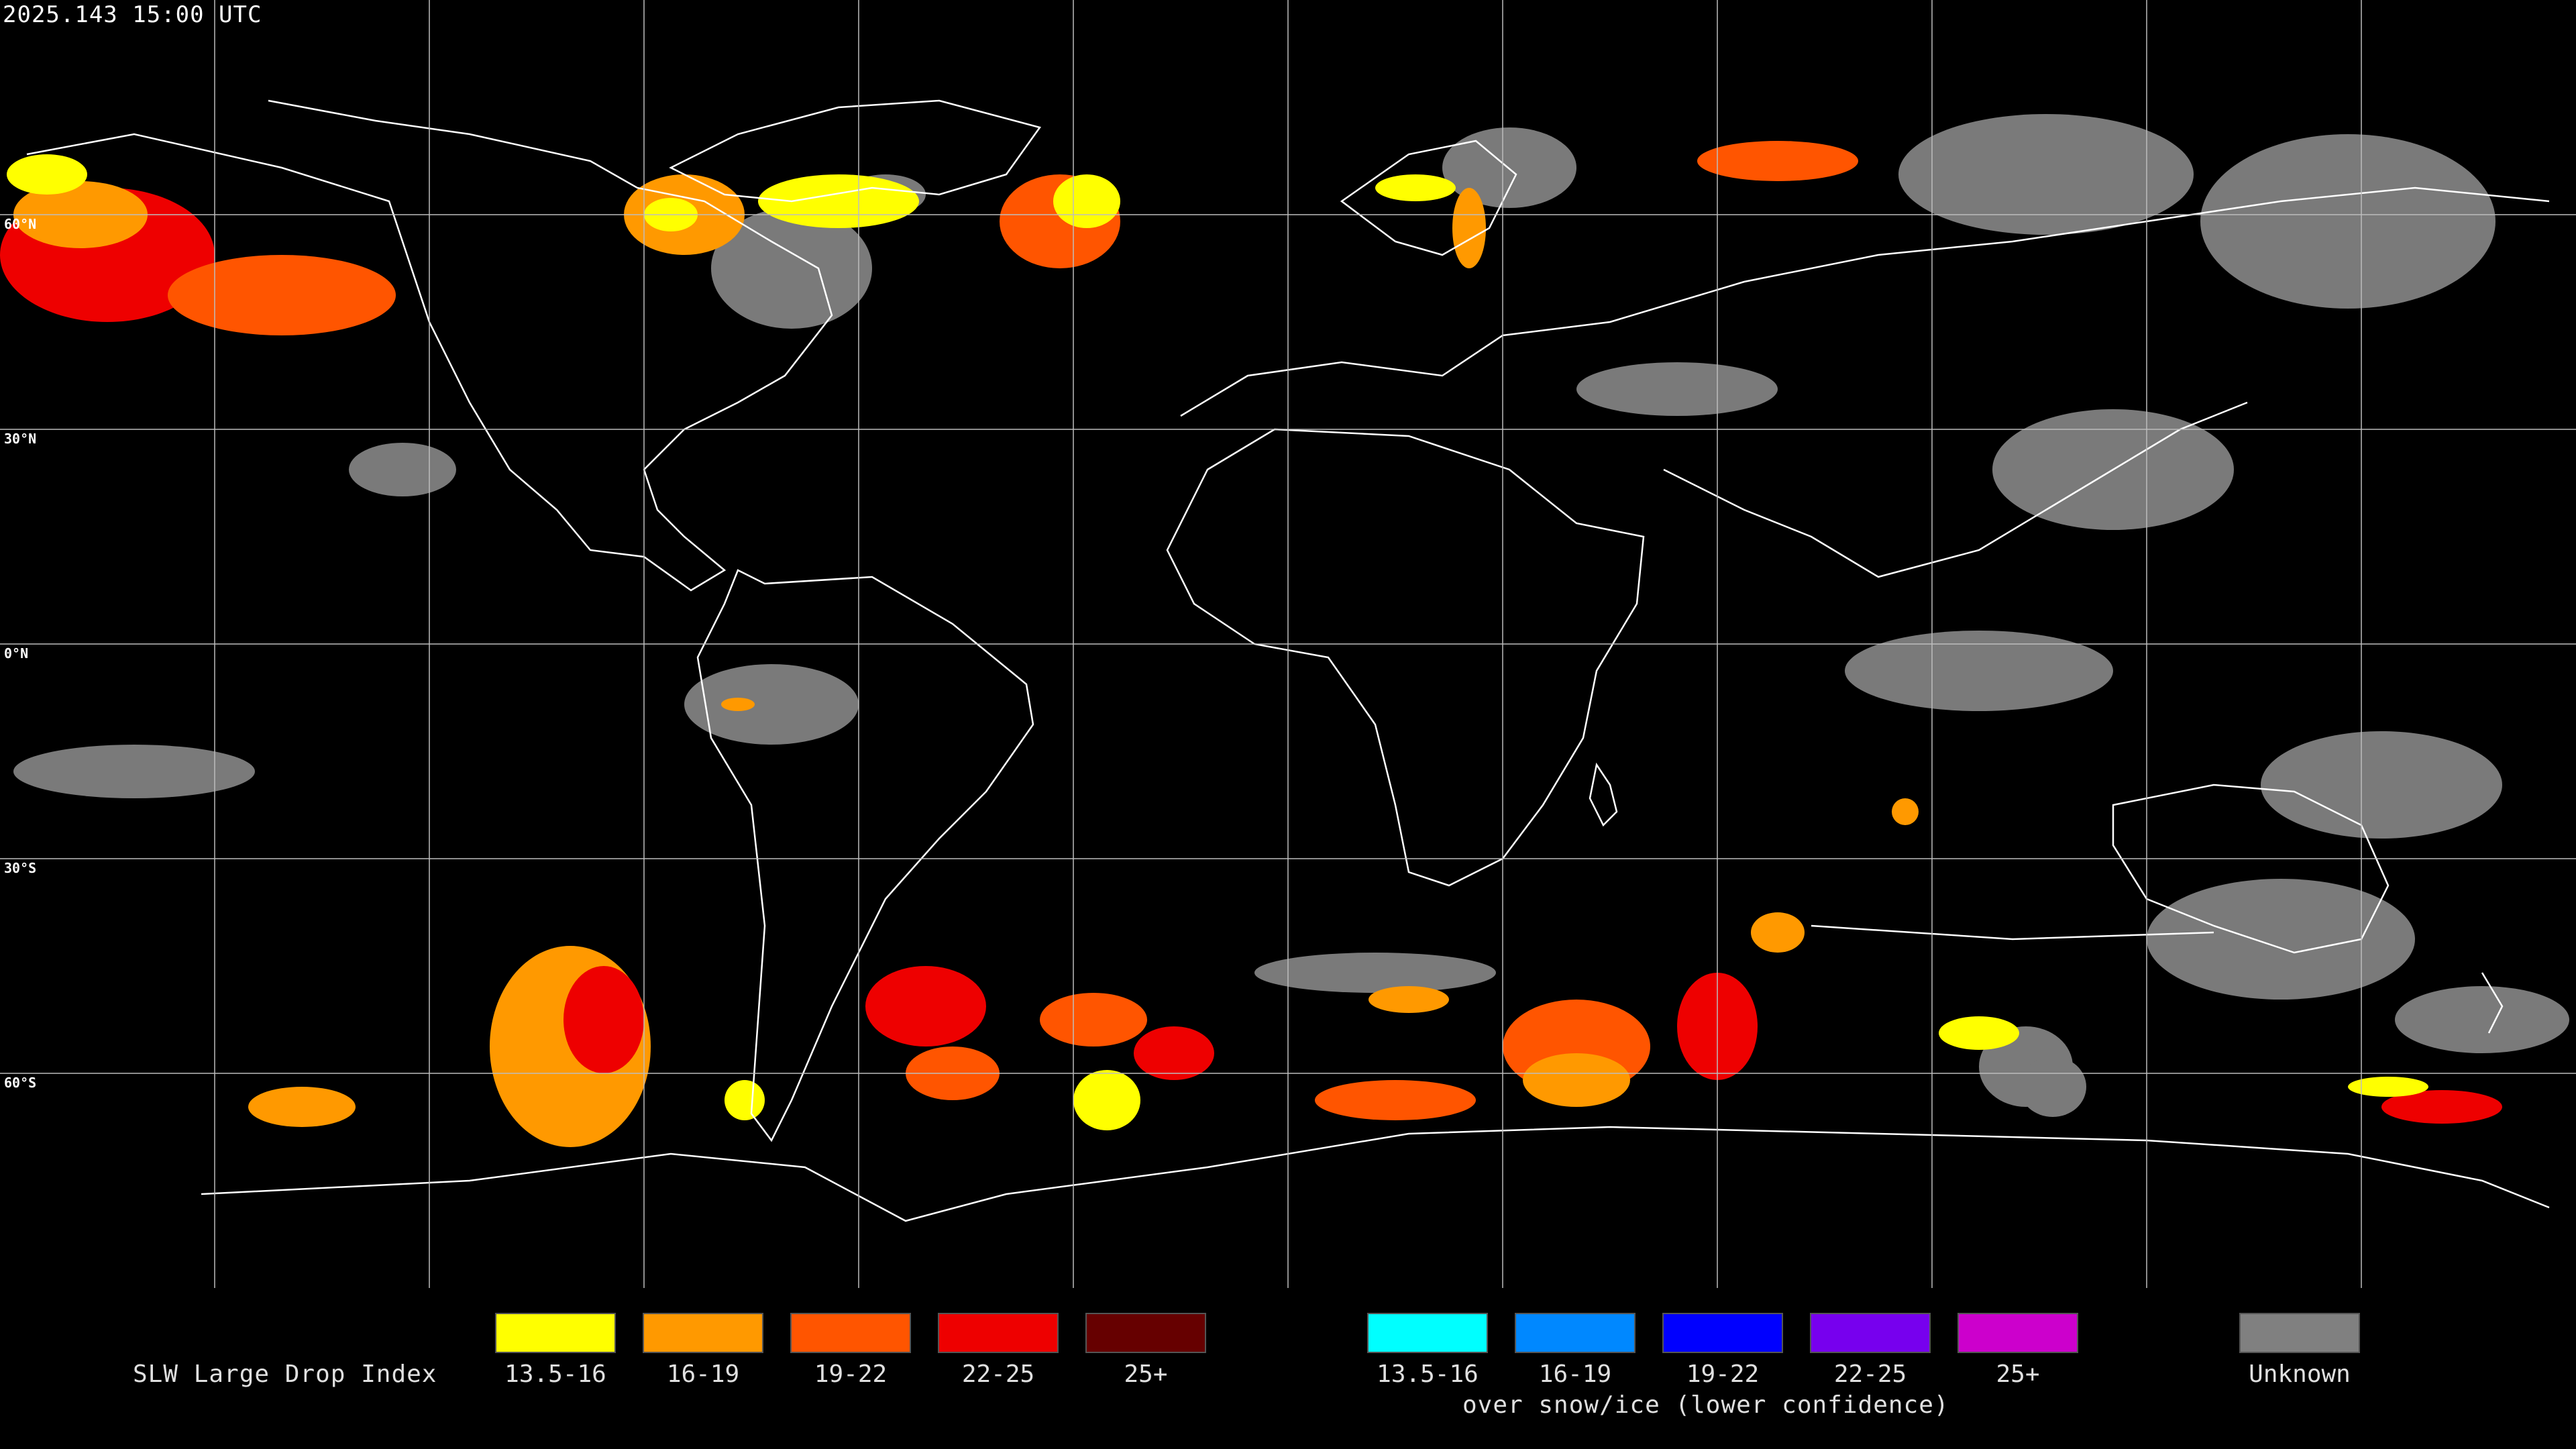 The width and height of the screenshot is (2576, 1449). I want to click on label-snow-16-19: 16-19, so click(1575, 1374).